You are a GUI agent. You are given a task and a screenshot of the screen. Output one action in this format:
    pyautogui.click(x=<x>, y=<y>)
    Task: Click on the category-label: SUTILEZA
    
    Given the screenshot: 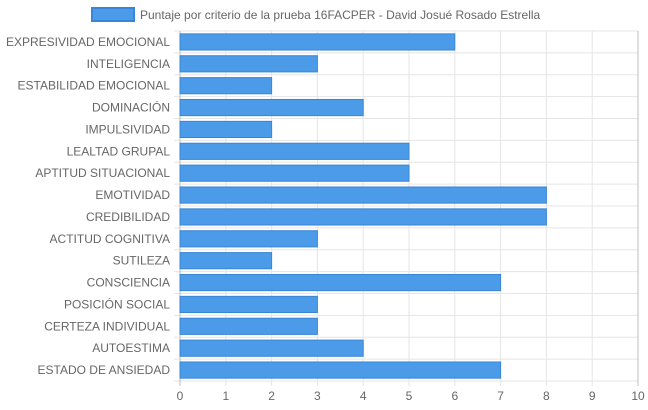 What is the action you would take?
    pyautogui.click(x=141, y=261)
    